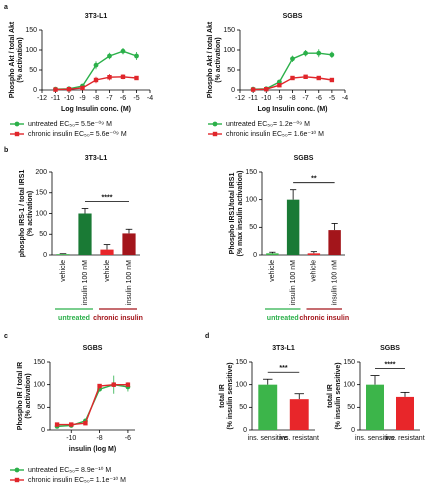 The width and height of the screenshot is (427, 500). What do you see at coordinates (69, 470) in the screenshot?
I see `legend-label: untreated EC₅₀= 8.9e⁻¹⁰ M` at bounding box center [69, 470].